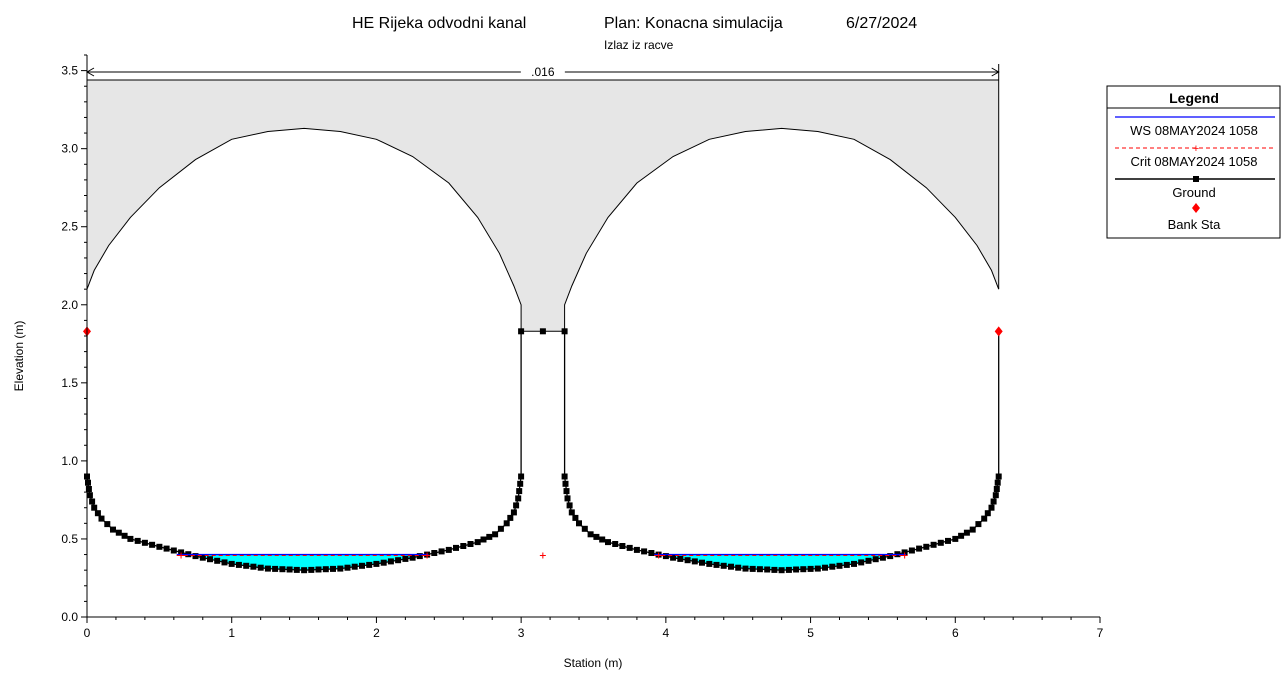 Image resolution: width=1282 pixels, height=673 pixels. I want to click on chart-title-date: 6/27/2024, so click(881, 23).